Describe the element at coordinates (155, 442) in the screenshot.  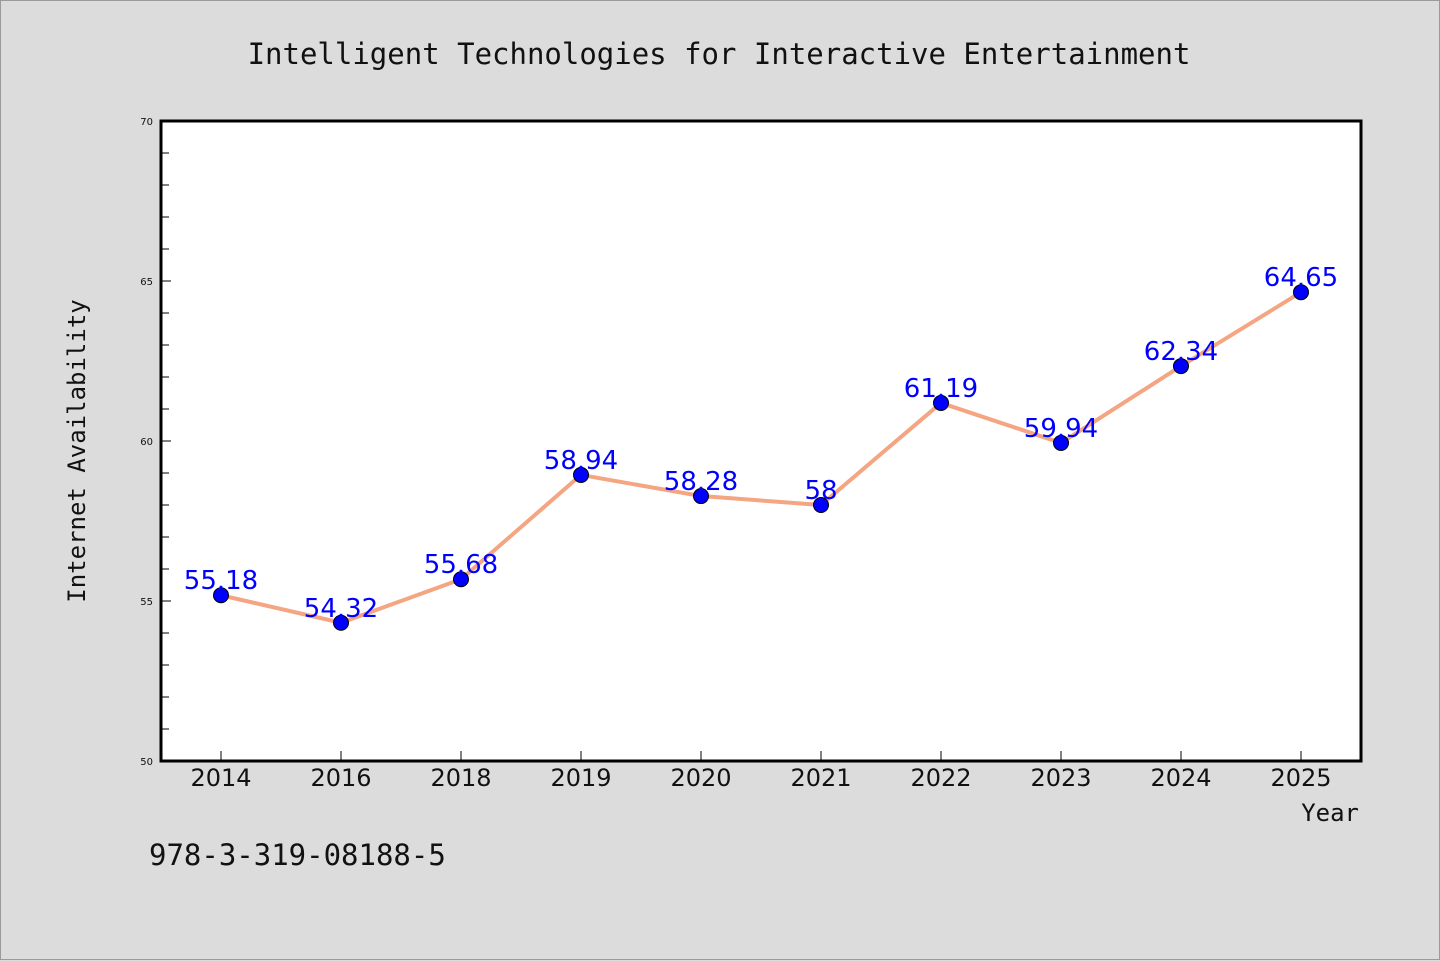
I see `y-axis: 50 55 60 65 70` at that location.